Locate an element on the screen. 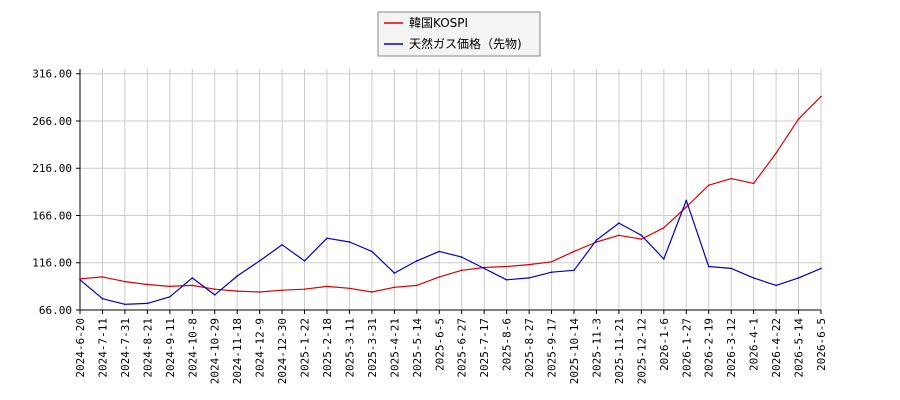  x-tick-label: 2024-10-29 is located at coordinates (215, 351).